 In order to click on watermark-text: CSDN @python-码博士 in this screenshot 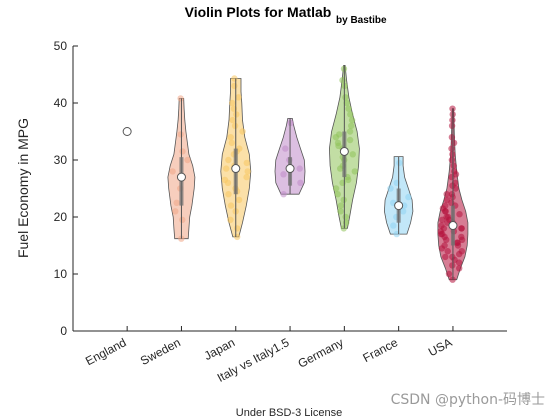, I will do `click(468, 399)`.